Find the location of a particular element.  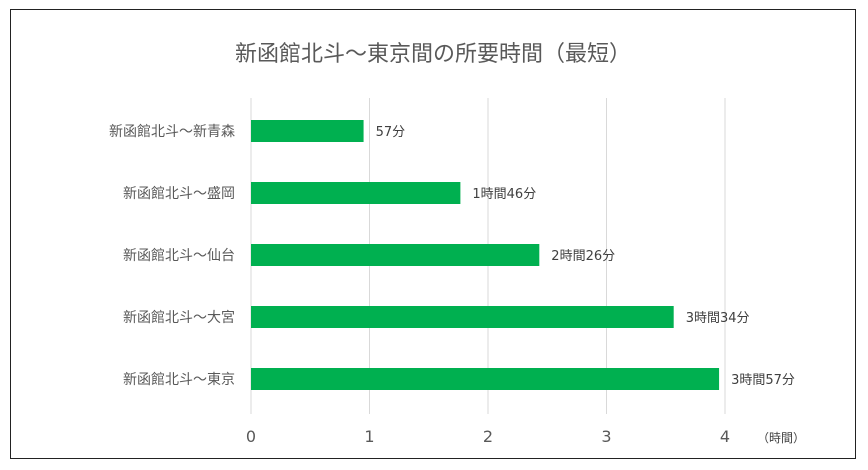

x-tick-label: 1 is located at coordinates (369, 436).